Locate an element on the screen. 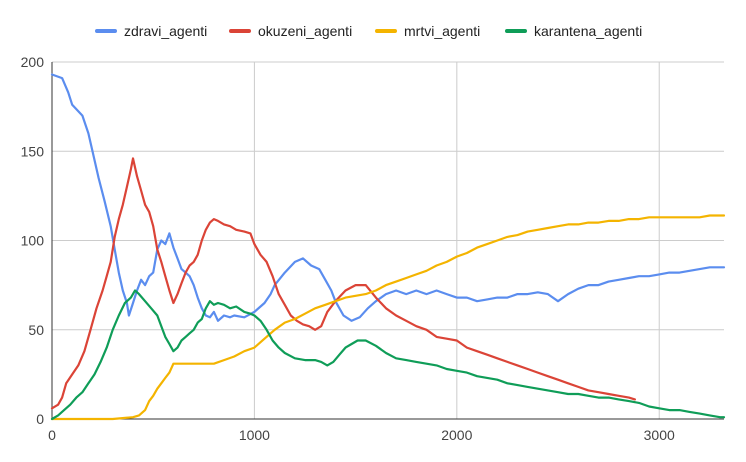 The image size is (746, 462). x-tick-label: 0 is located at coordinates (52, 435).